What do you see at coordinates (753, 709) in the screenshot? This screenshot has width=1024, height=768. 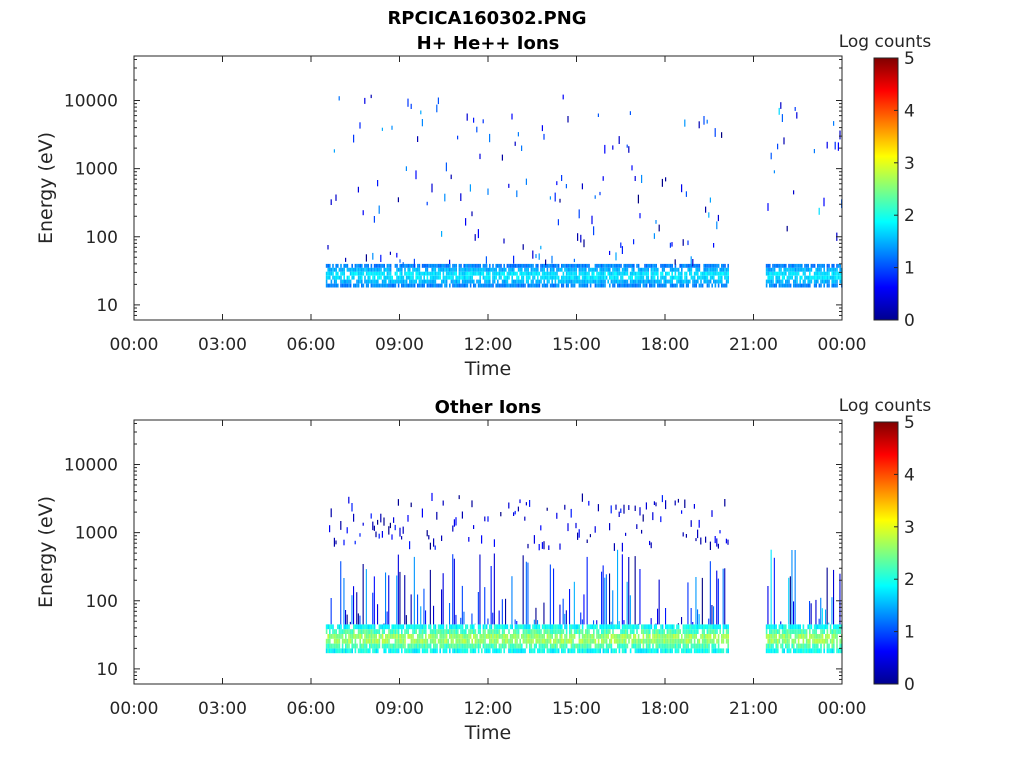 I see `x-tick-label: 21:00` at bounding box center [753, 709].